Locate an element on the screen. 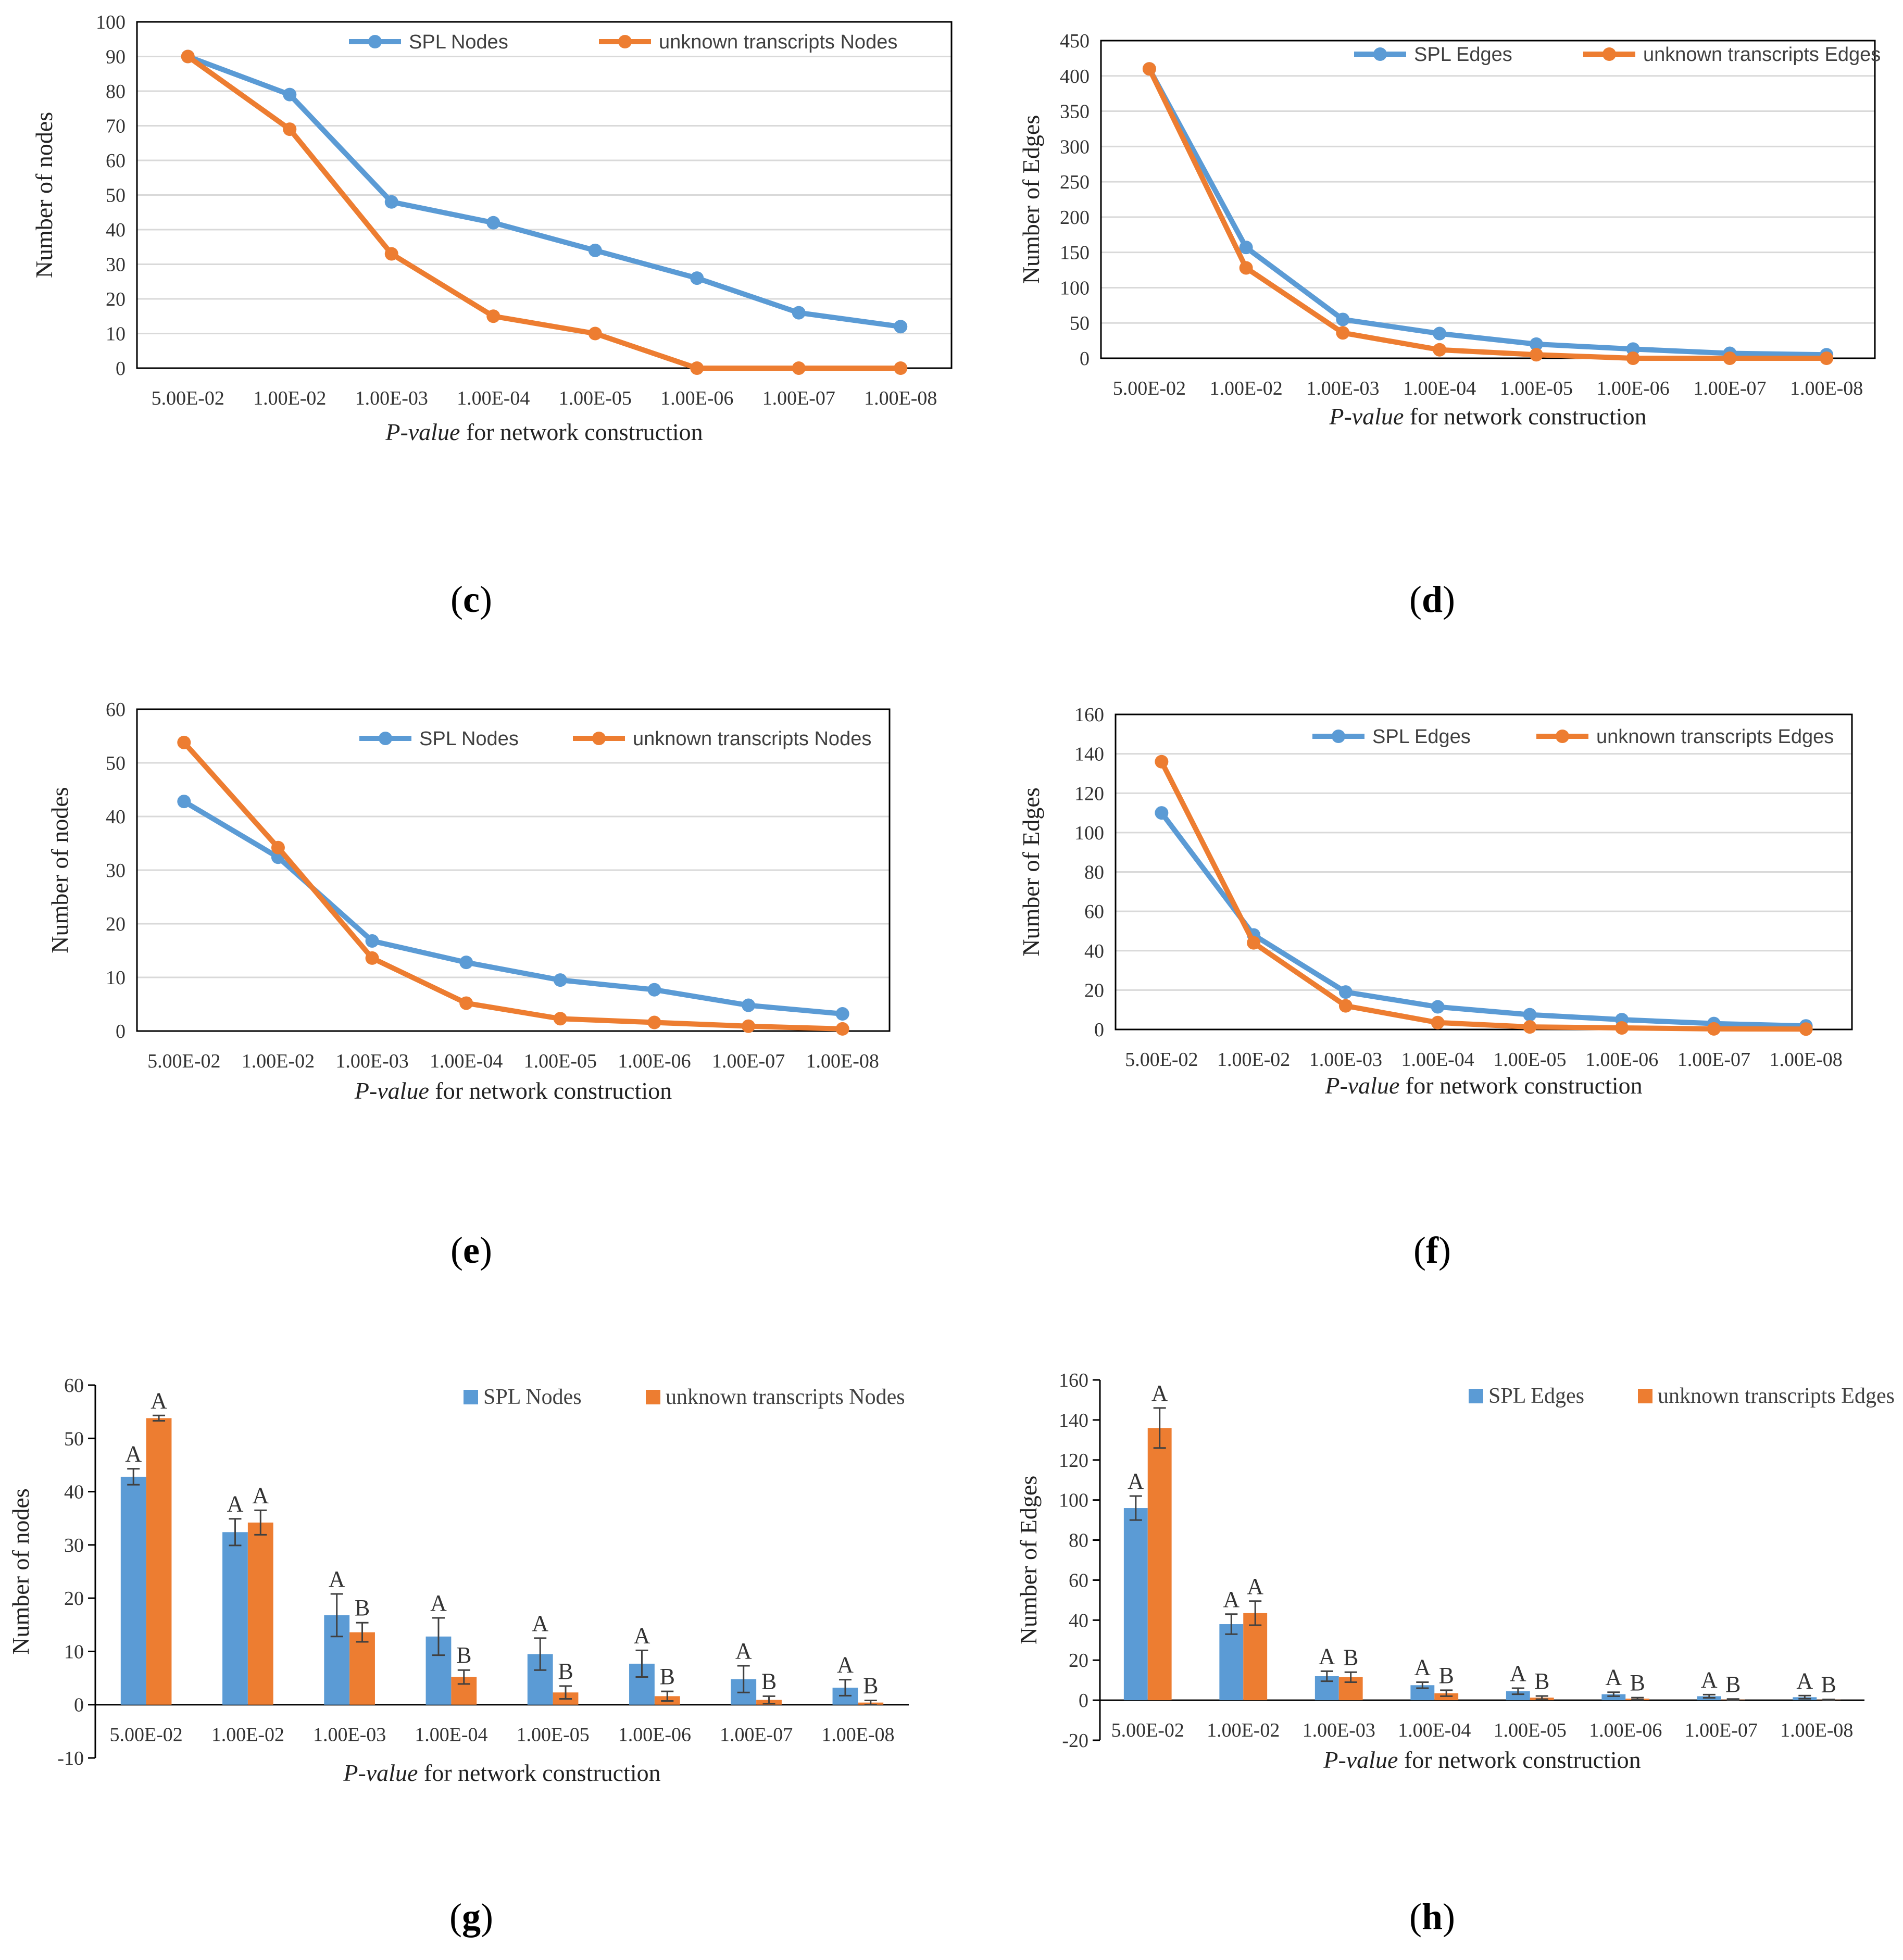  x-axis-title-rest: for network construction is located at coordinates (1521, 1086).